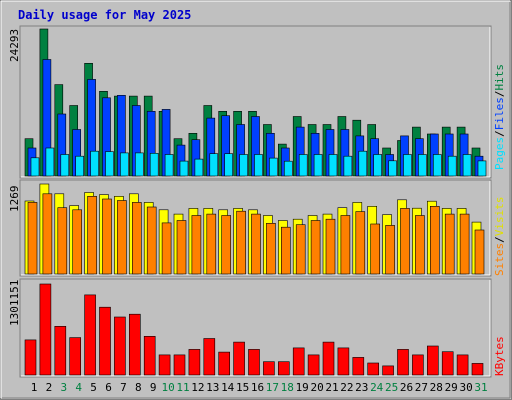 This screenshot has width=512, height=400. I want to click on x-tick-label-day-17: 17, so click(272, 387).